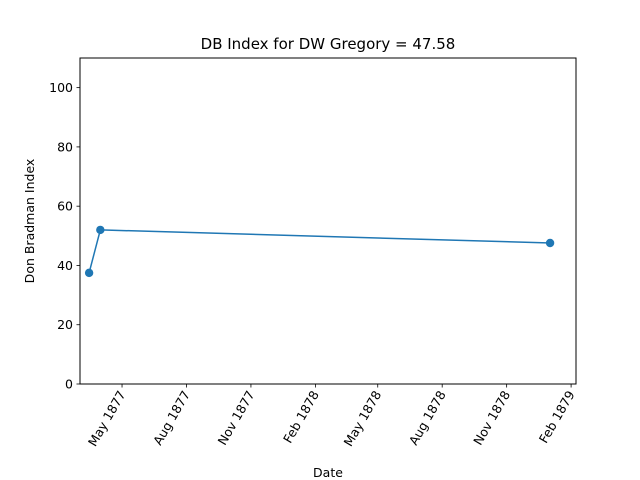 This screenshot has width=640, height=480. Describe the element at coordinates (319, 251) in the screenshot. I see `series-layer` at that location.